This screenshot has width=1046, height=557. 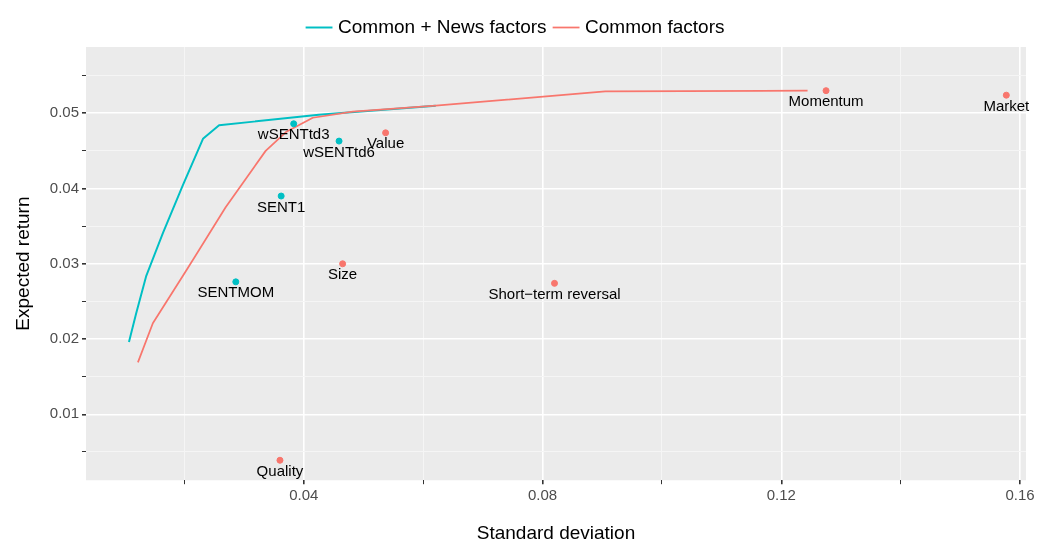 What do you see at coordinates (304, 495) in the screenshot?
I see `x-tick-label: 0.04` at bounding box center [304, 495].